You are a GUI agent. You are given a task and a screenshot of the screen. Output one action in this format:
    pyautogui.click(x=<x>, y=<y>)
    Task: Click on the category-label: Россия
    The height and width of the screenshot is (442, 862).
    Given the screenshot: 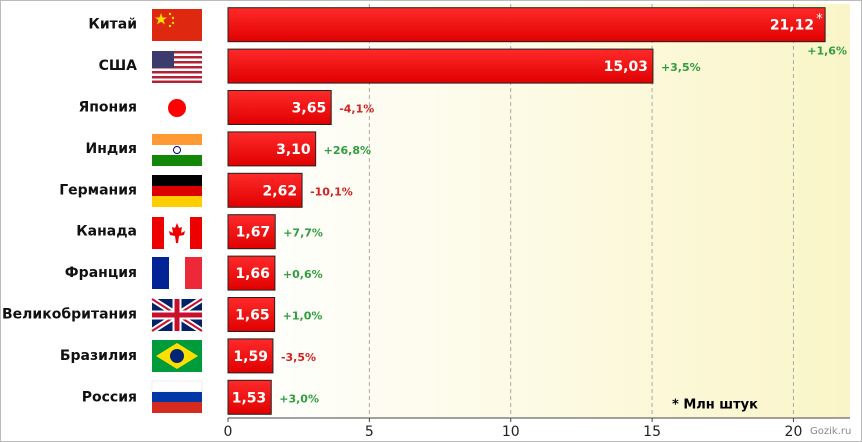 What is the action you would take?
    pyautogui.click(x=109, y=397)
    